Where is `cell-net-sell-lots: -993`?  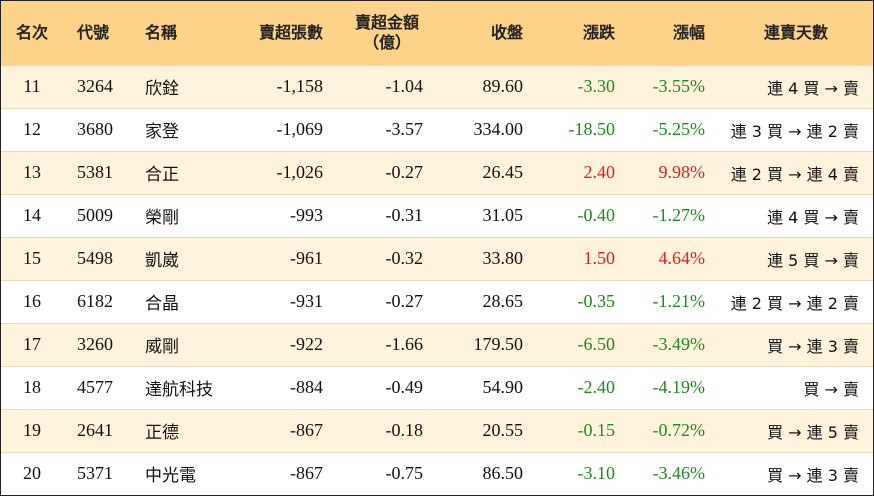
cell-net-sell-lots: -993 is located at coordinates (287, 215).